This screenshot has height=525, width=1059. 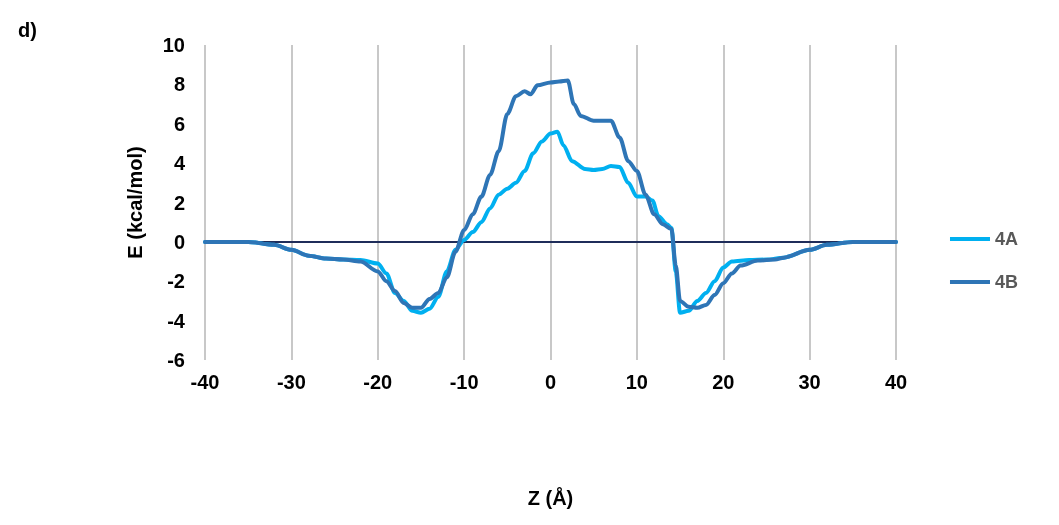 What do you see at coordinates (179, 123) in the screenshot?
I see `y-tick-label: 6` at bounding box center [179, 123].